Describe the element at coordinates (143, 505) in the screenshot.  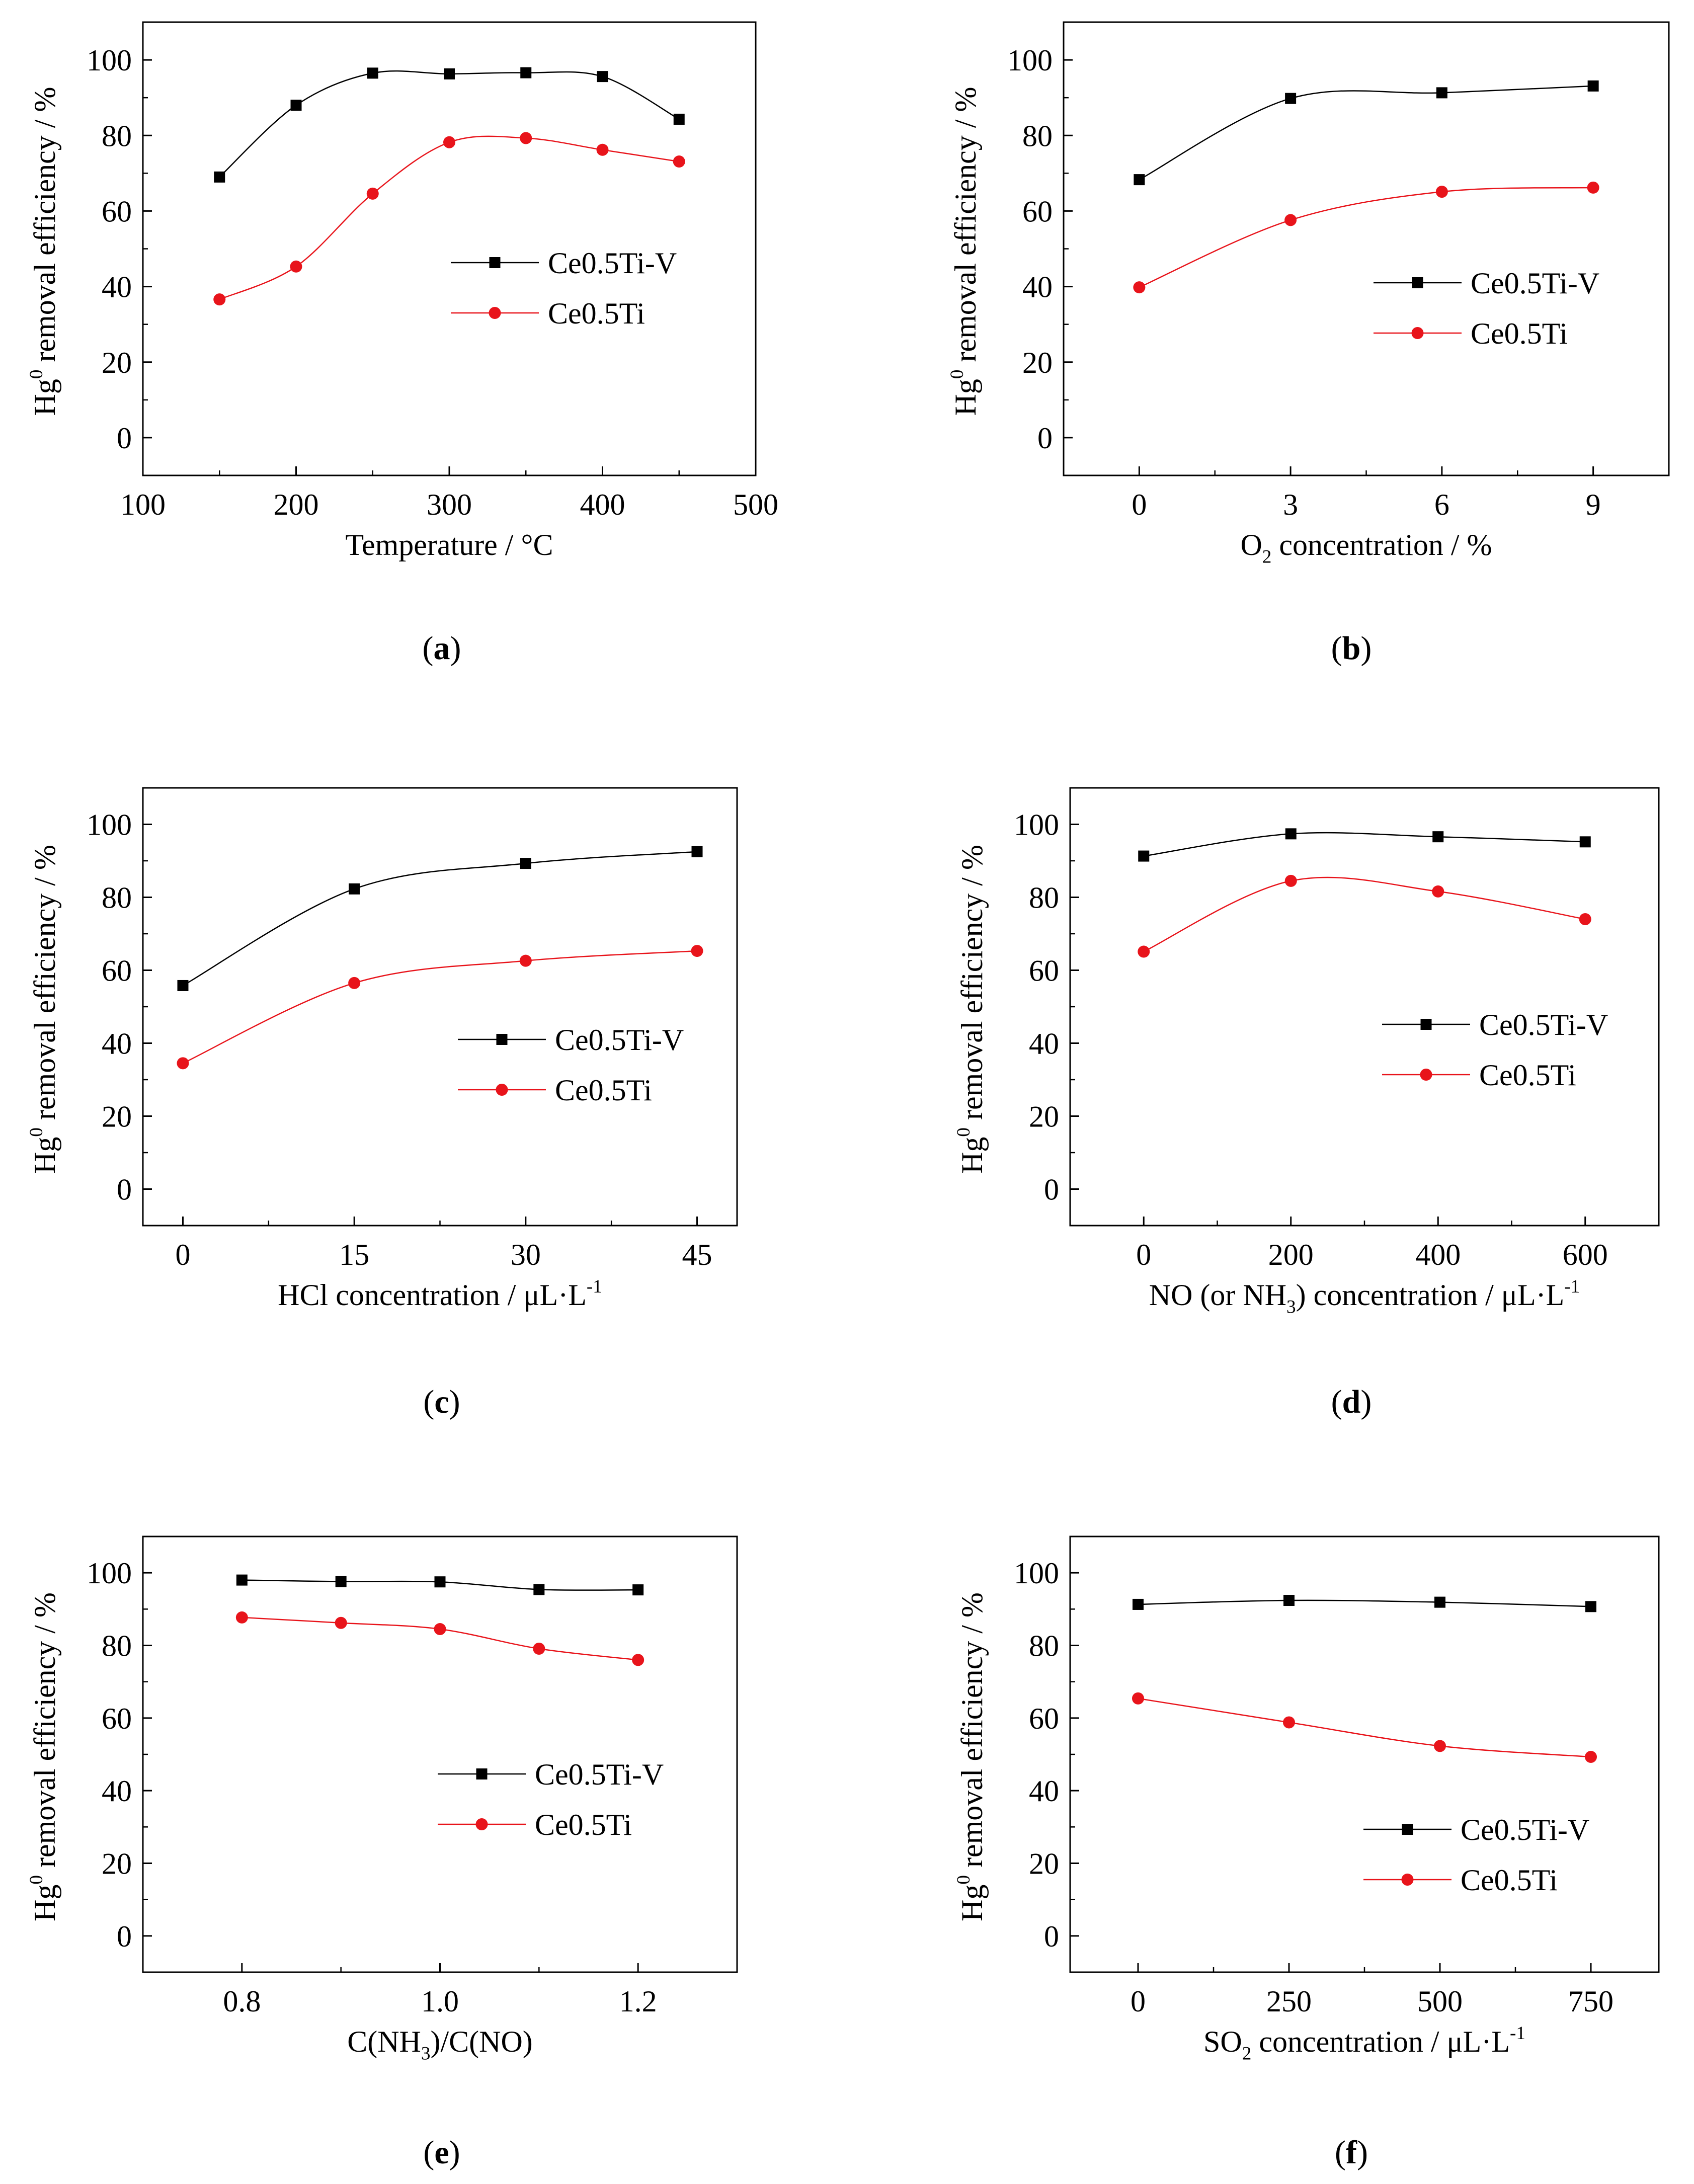
I see `x-tick-label: 100` at that location.